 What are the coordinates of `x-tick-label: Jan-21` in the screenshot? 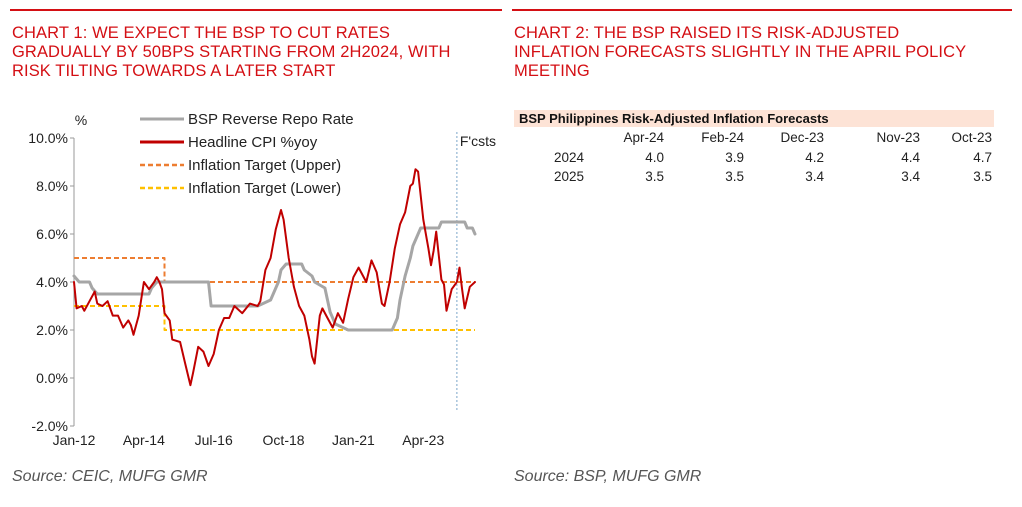 It's located at (353, 440).